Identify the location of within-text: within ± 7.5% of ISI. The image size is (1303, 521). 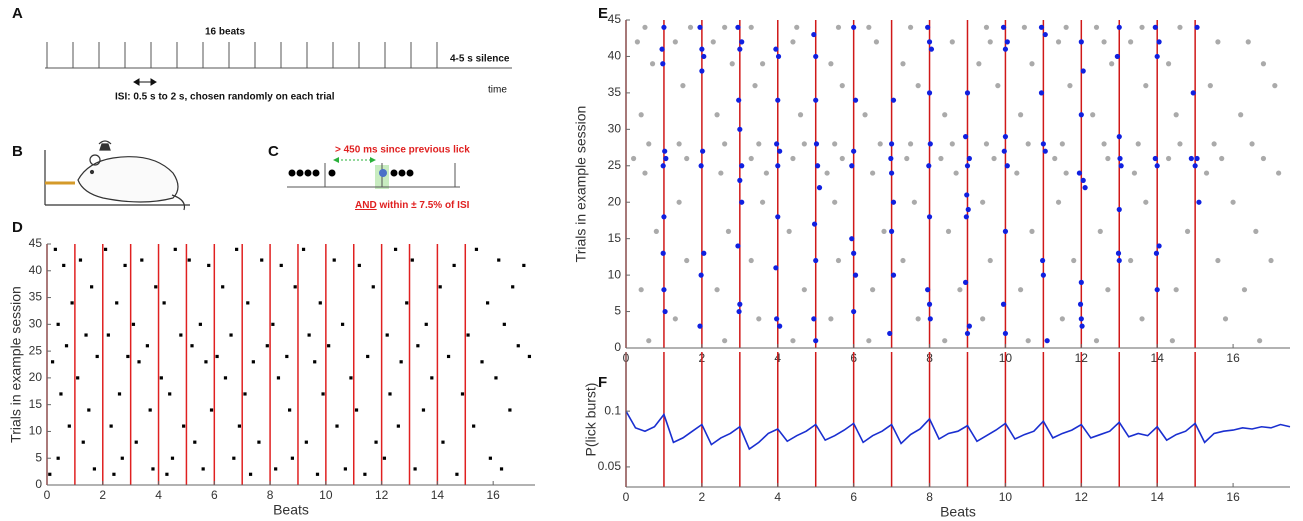
(423, 205).